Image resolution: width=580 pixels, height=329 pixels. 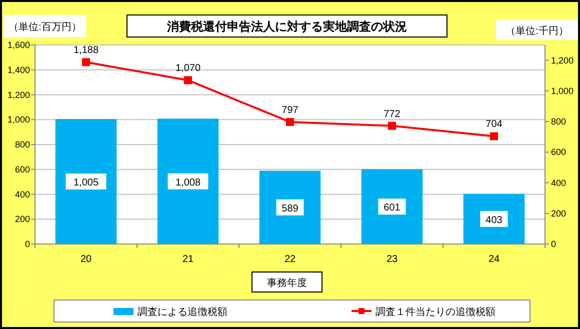 I want to click on x-axis-title: 事務年度, so click(x=287, y=282).